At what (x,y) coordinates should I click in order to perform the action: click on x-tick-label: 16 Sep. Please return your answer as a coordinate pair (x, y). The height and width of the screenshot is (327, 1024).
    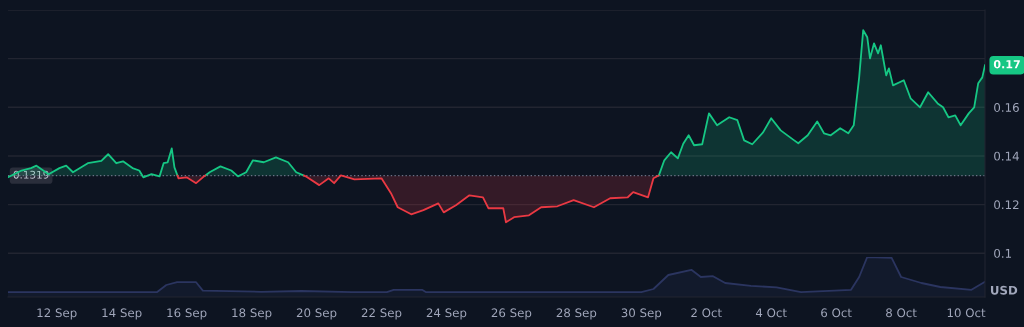
    Looking at the image, I should click on (187, 314).